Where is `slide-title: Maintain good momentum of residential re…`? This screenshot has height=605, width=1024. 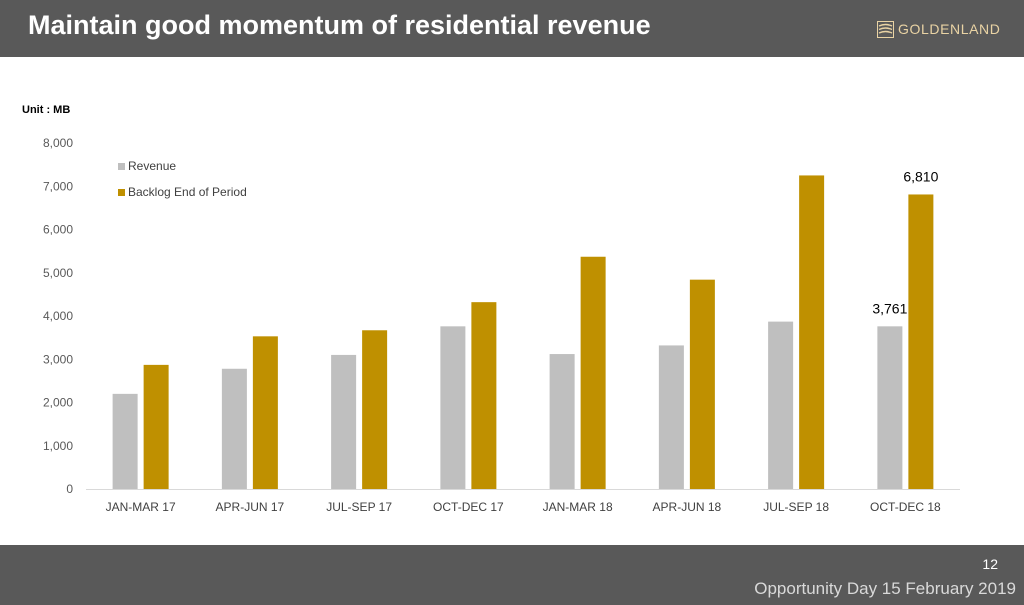
slide-title: Maintain good momentum of residential re… is located at coordinates (339, 25).